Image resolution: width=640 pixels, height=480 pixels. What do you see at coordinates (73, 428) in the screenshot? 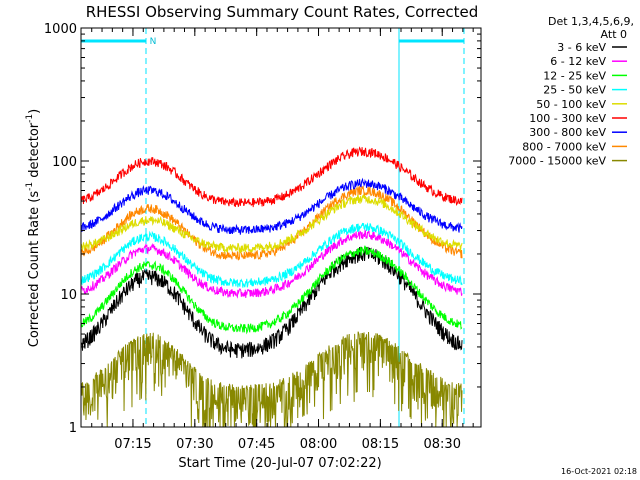
I see `y-tick-label: 1` at bounding box center [73, 428].